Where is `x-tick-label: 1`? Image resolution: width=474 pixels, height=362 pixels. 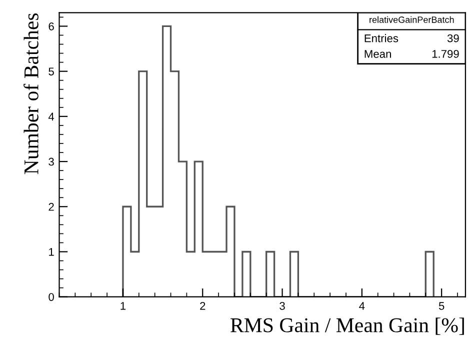
x-tick-label: 1 is located at coordinates (123, 306).